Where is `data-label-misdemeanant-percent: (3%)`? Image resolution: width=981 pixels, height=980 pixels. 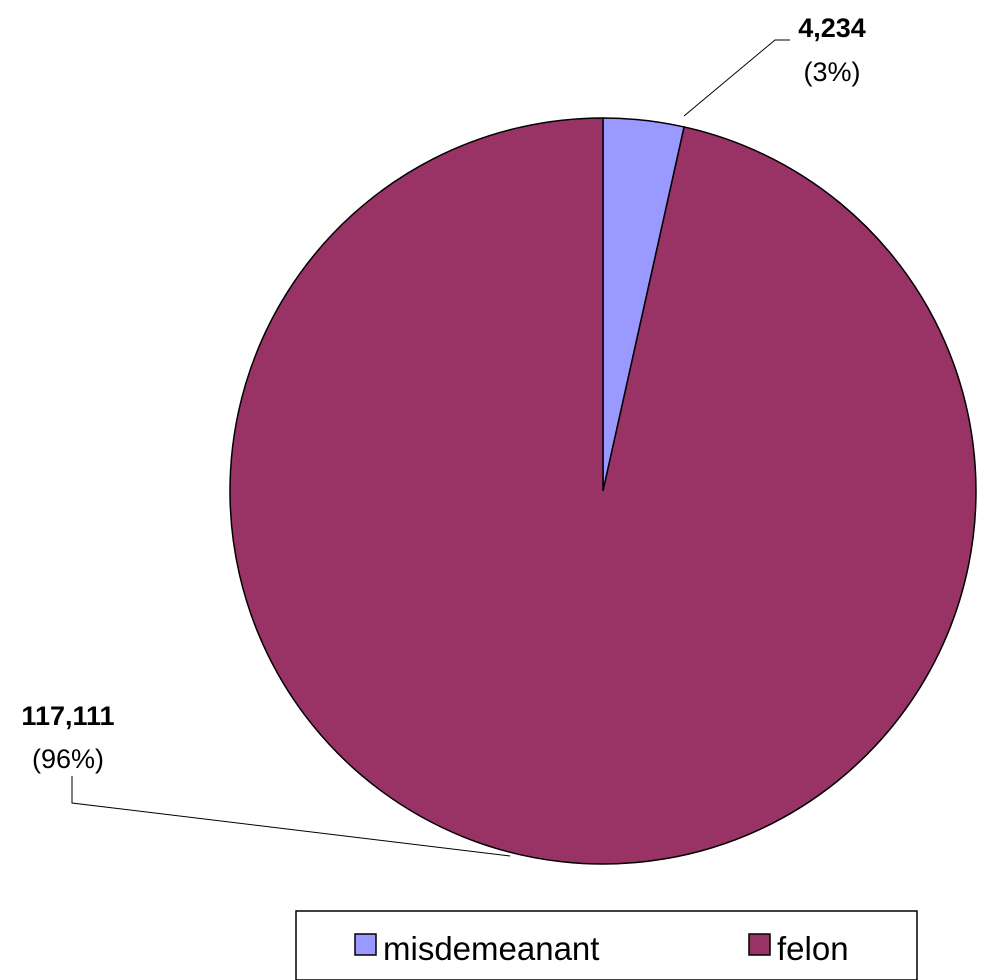 data-label-misdemeanant-percent: (3%) is located at coordinates (831, 72).